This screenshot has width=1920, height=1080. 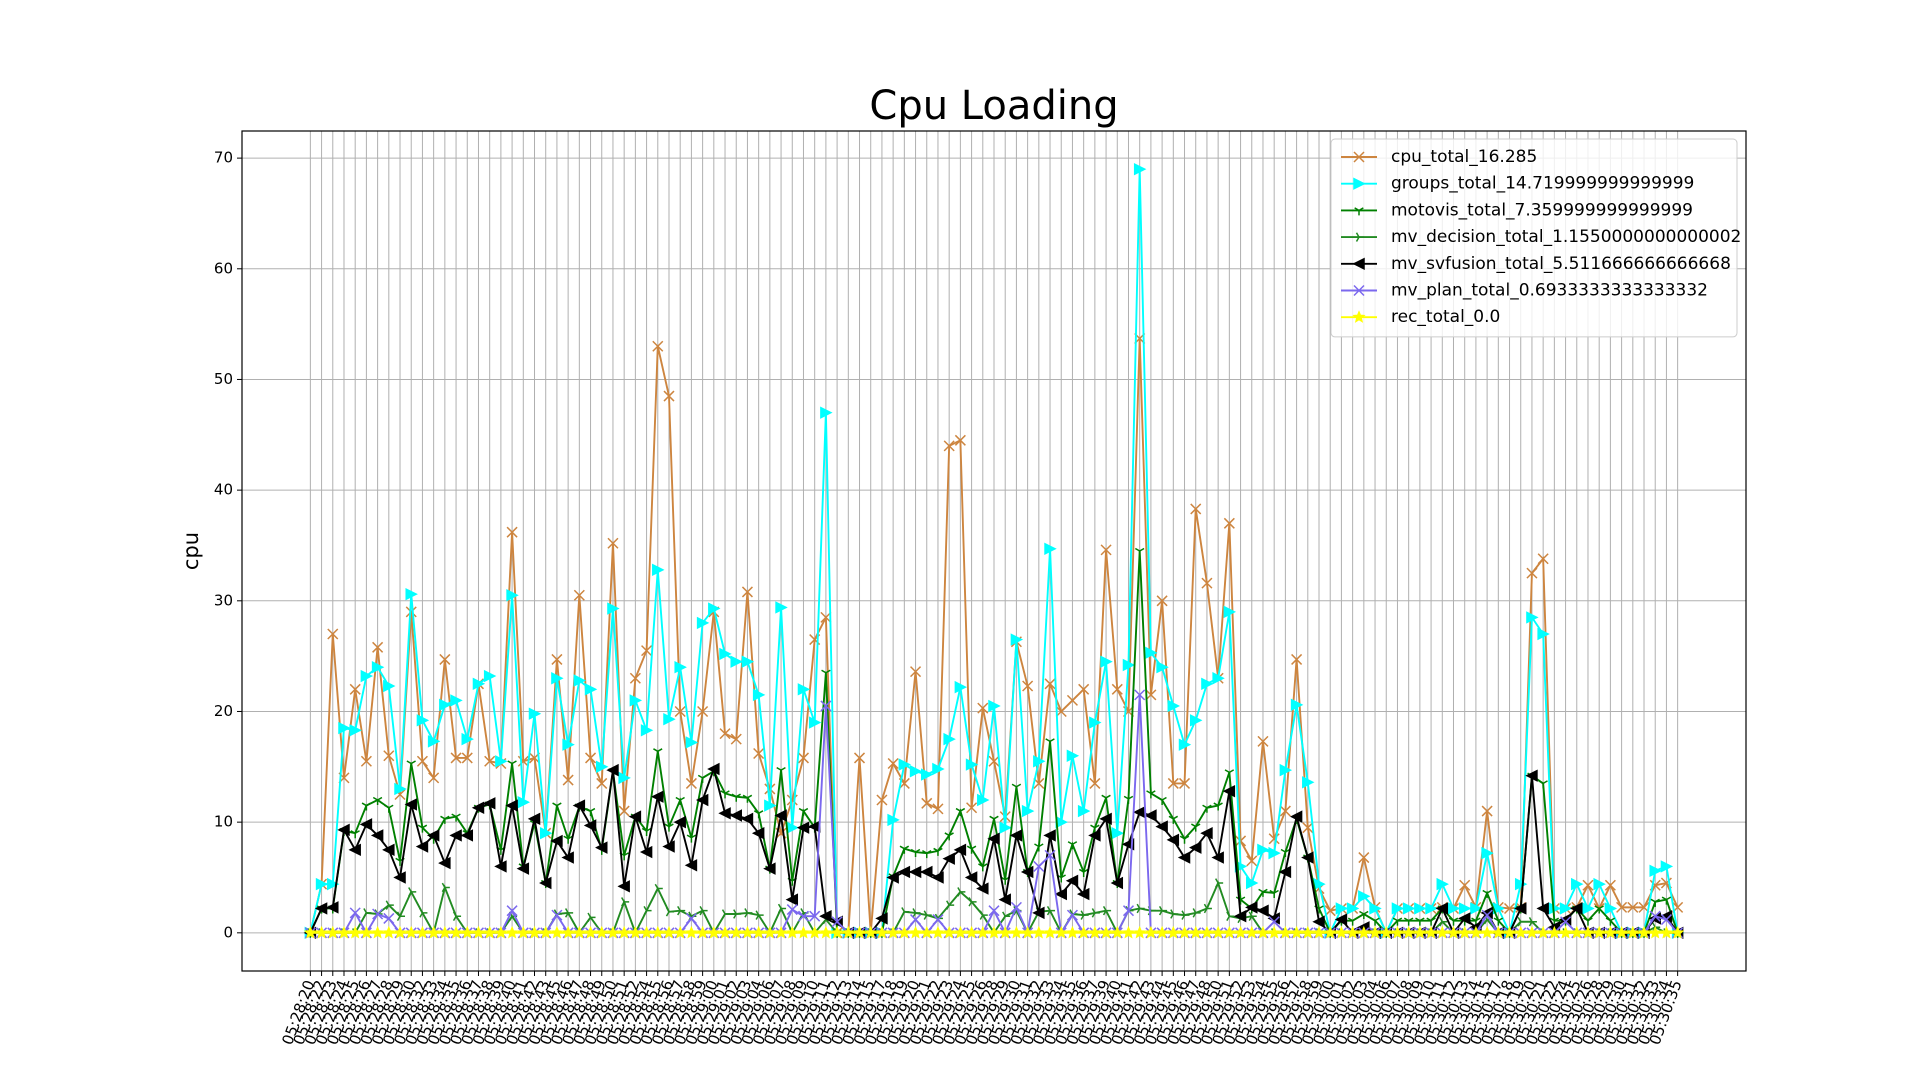 I want to click on series, so click(x=994, y=932).